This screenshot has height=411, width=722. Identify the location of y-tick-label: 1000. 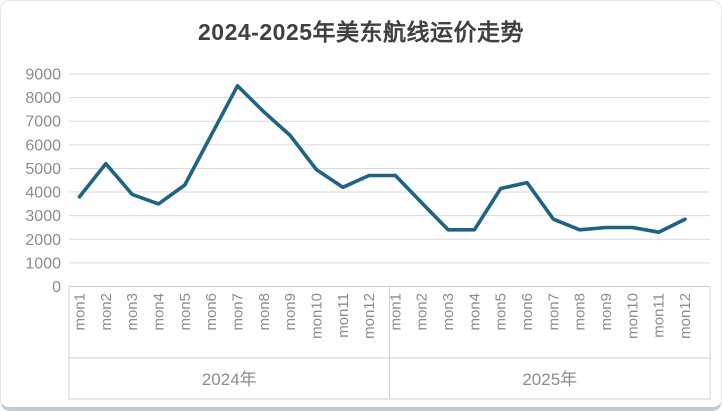
(43, 263).